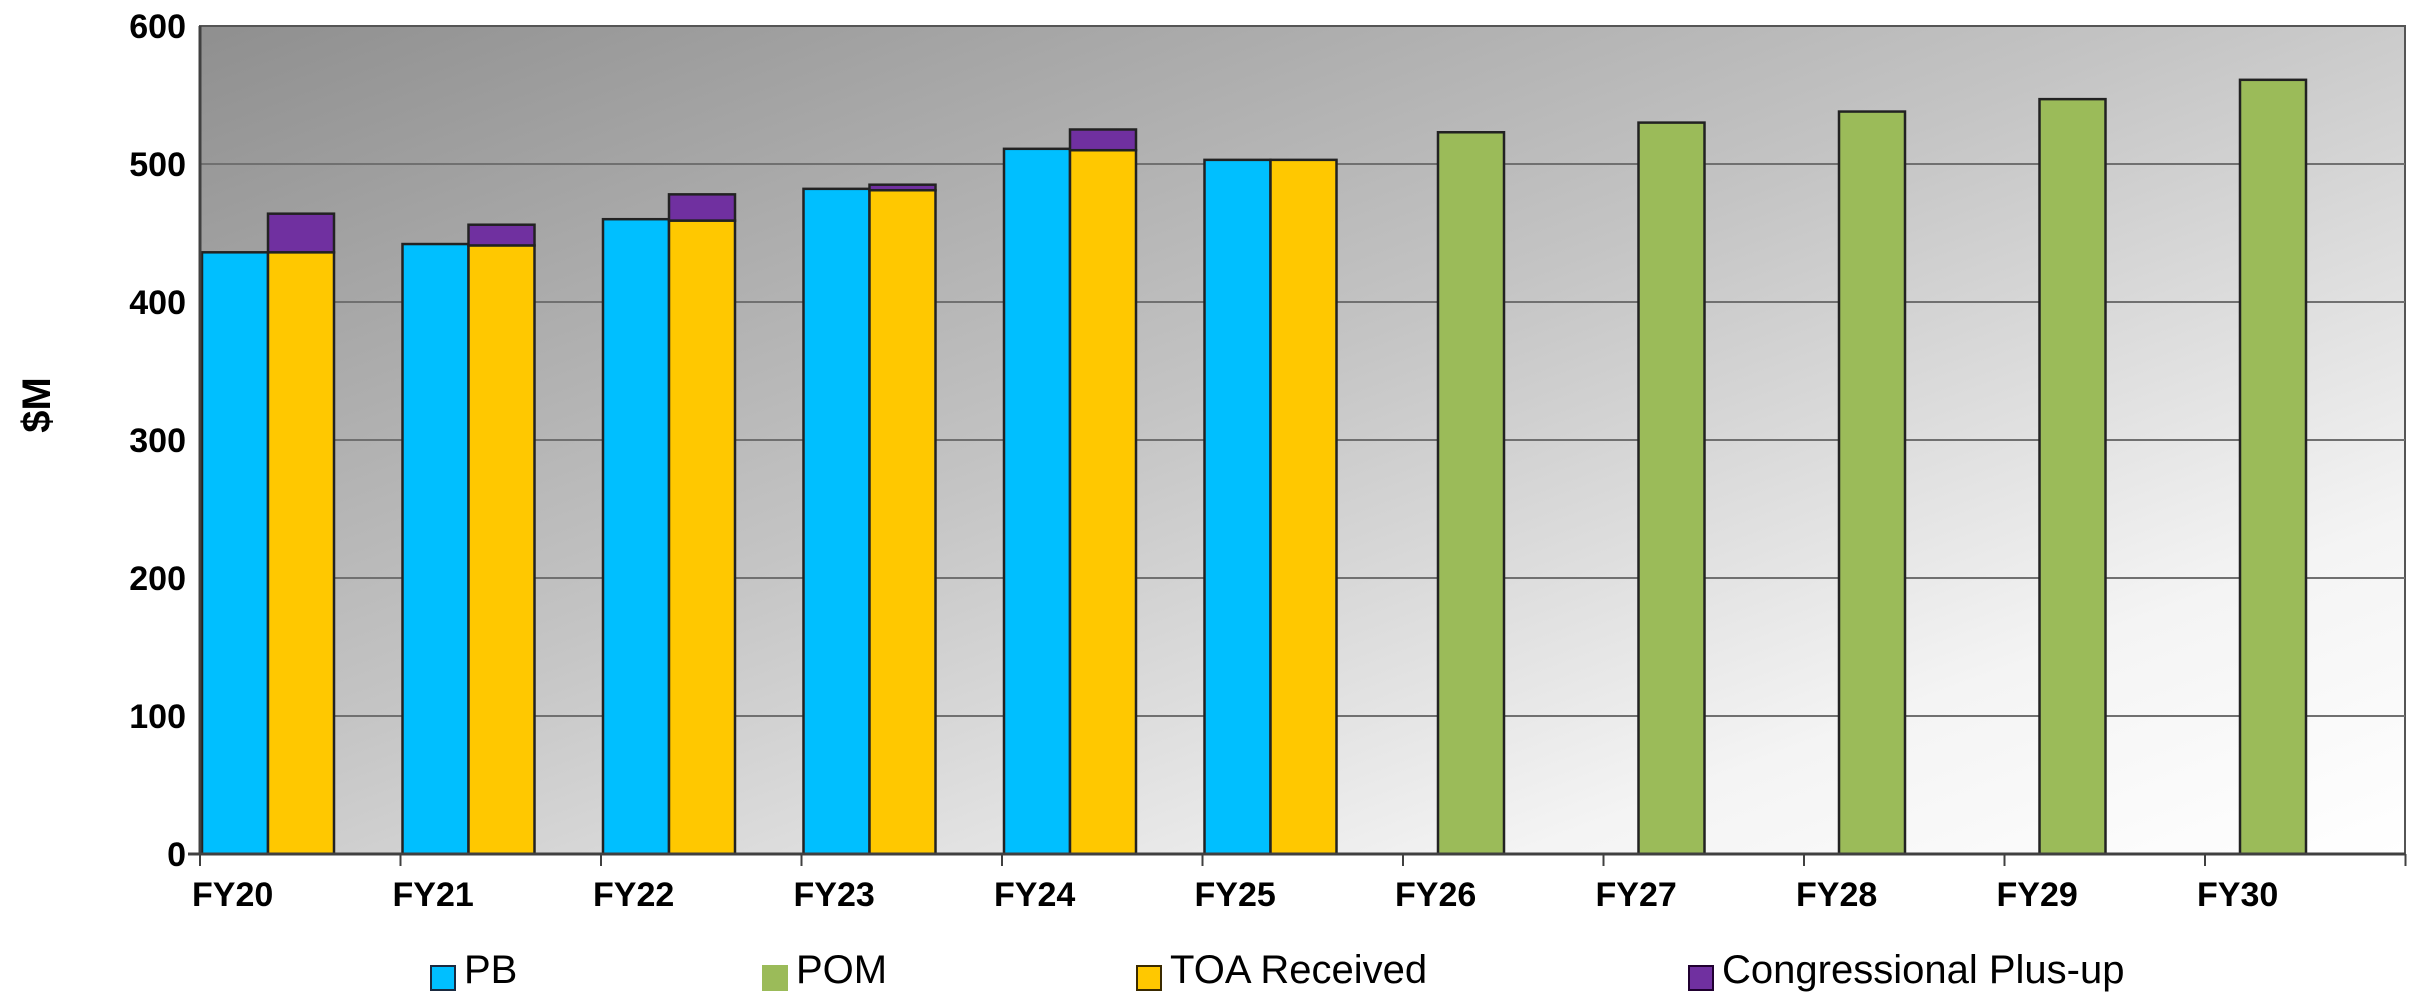 The height and width of the screenshot is (1003, 2417). What do you see at coordinates (502, 235) in the screenshot?
I see `bar-plus-up-FY21` at bounding box center [502, 235].